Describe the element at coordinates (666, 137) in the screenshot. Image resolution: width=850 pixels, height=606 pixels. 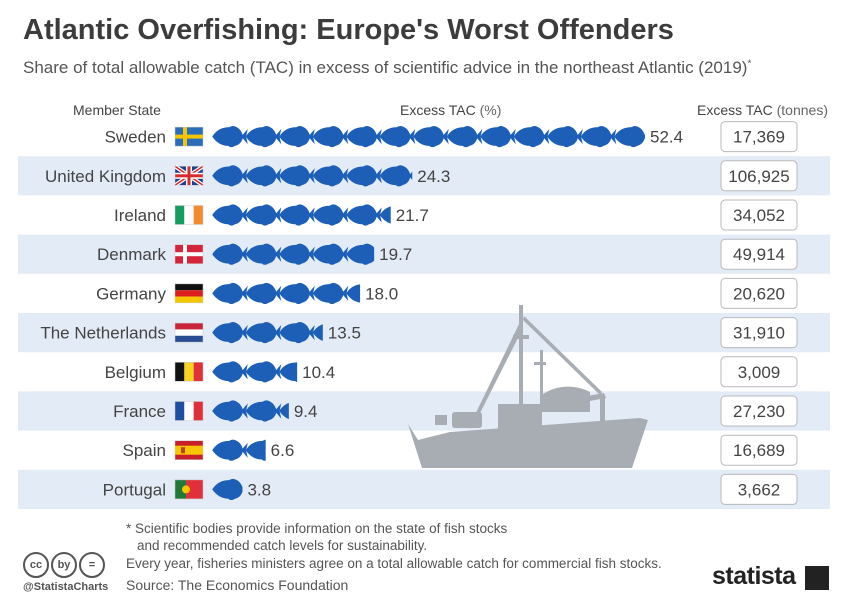
I see `data-label-percent: 52.4` at that location.